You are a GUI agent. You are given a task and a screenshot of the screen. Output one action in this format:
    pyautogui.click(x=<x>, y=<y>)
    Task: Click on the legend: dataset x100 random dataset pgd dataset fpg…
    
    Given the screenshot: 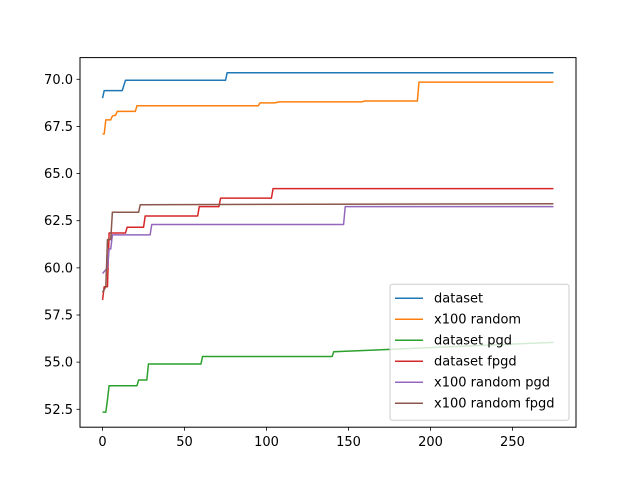 What is the action you would take?
    pyautogui.click(x=479, y=352)
    